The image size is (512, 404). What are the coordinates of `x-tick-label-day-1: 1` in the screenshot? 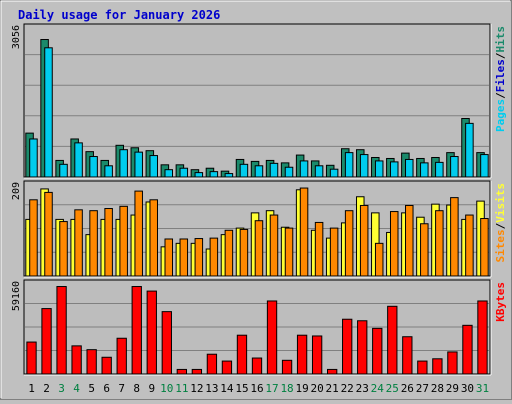 It's located at (31, 388).